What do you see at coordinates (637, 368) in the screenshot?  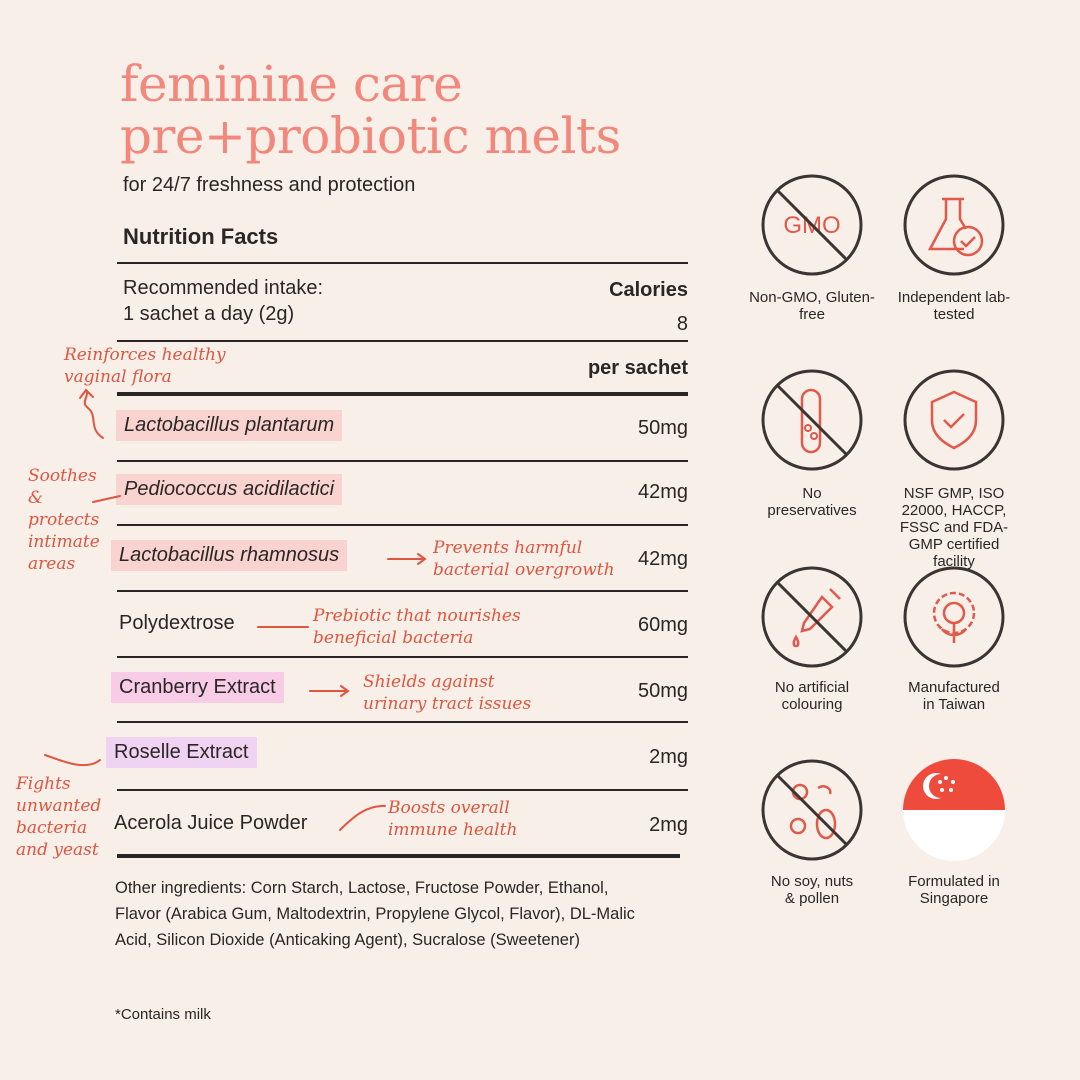 I see `per-sachet-label: per sachet` at bounding box center [637, 368].